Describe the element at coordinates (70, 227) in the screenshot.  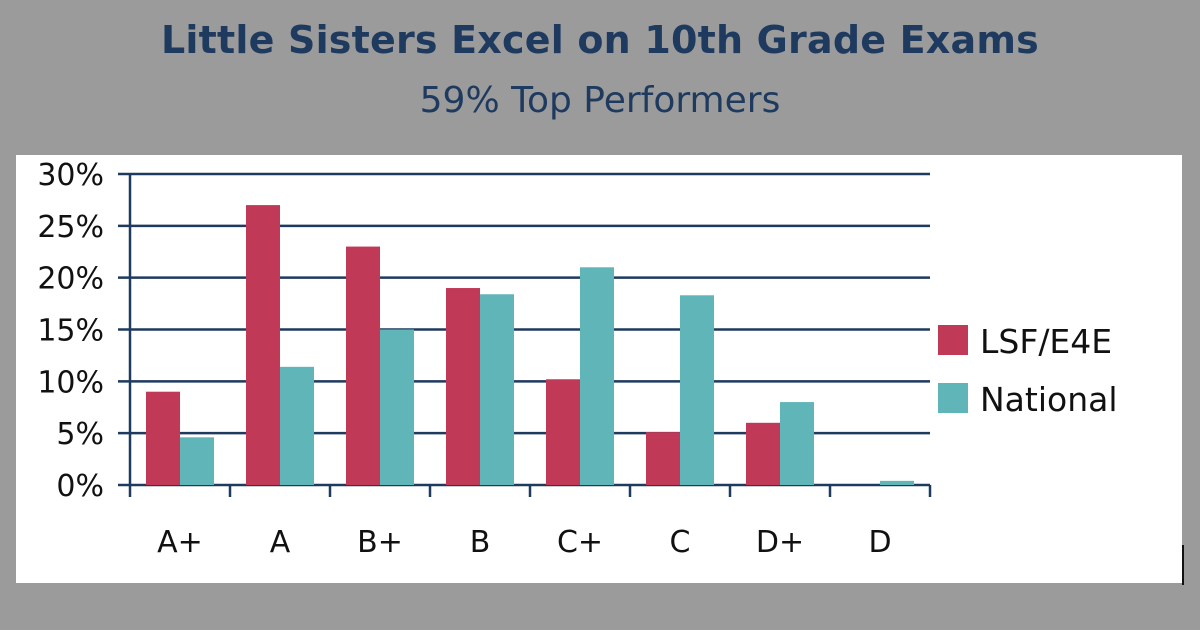
I see `y-tick-label: 25%` at that location.